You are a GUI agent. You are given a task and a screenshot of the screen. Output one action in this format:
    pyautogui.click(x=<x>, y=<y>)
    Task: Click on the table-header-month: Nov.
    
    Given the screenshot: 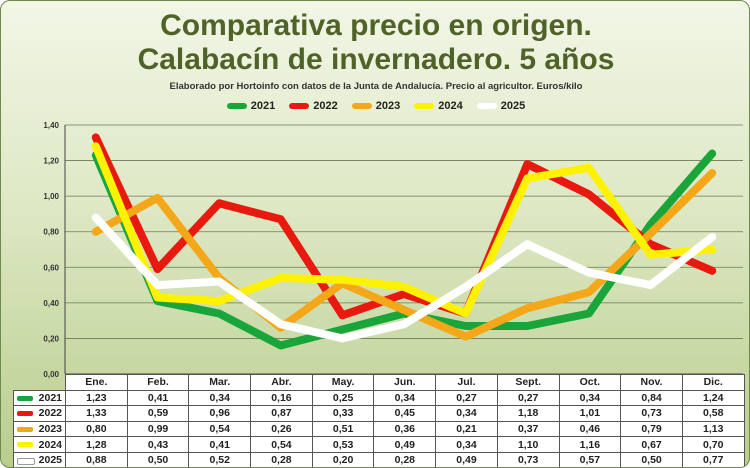 What is the action you would take?
    pyautogui.click(x=651, y=382)
    